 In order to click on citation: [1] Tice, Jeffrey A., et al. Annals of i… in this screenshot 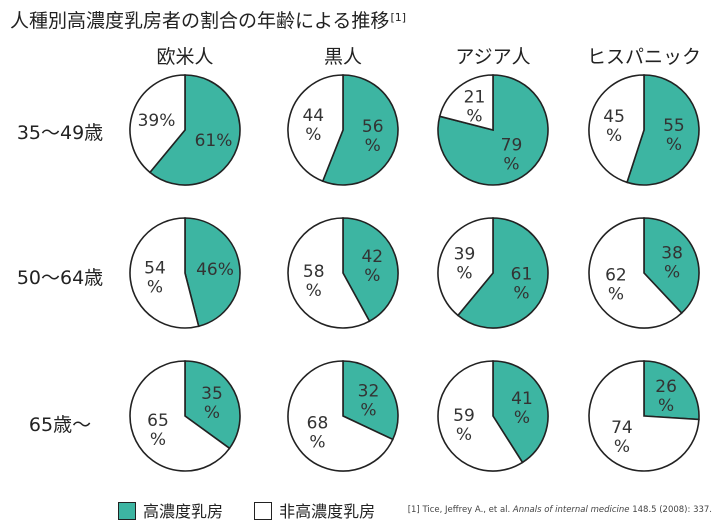, I will do `click(559, 510)`.